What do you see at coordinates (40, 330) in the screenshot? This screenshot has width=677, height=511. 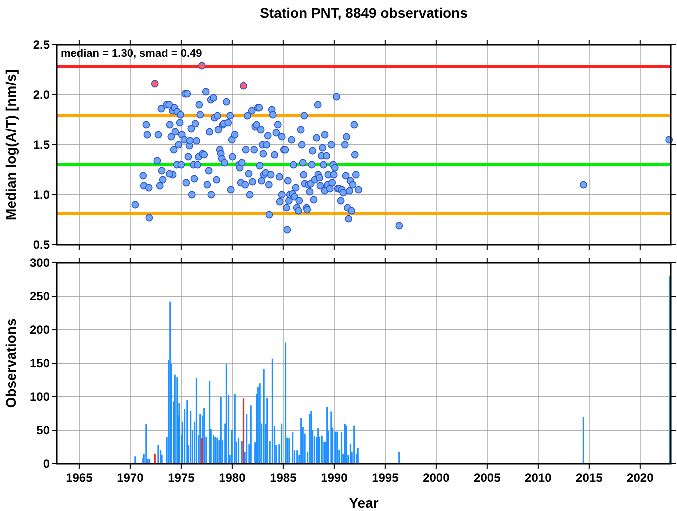 I see `y-tick-label: 200` at bounding box center [40, 330].